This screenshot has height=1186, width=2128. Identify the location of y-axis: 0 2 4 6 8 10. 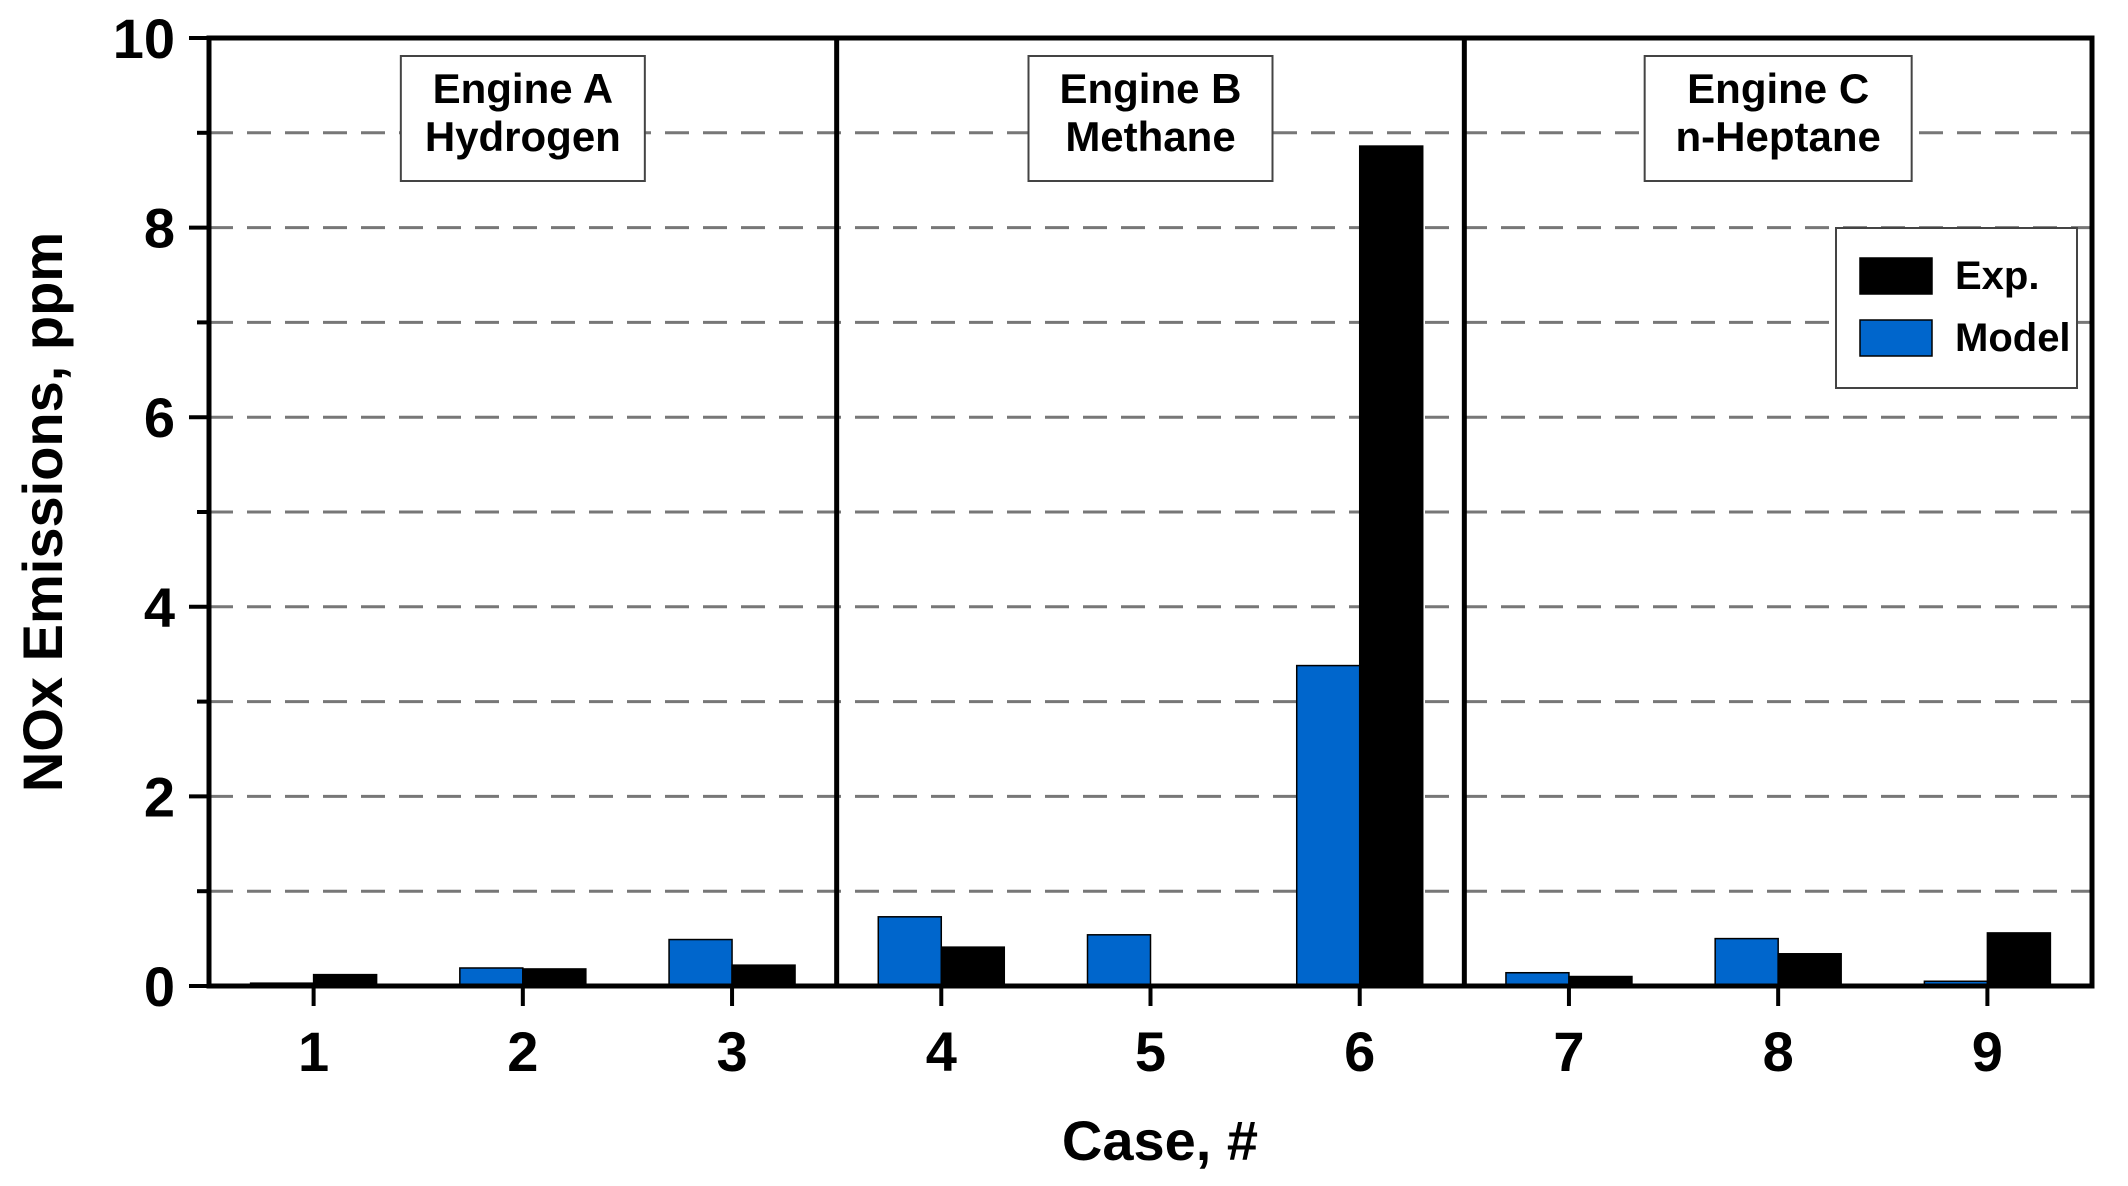
(161, 512).